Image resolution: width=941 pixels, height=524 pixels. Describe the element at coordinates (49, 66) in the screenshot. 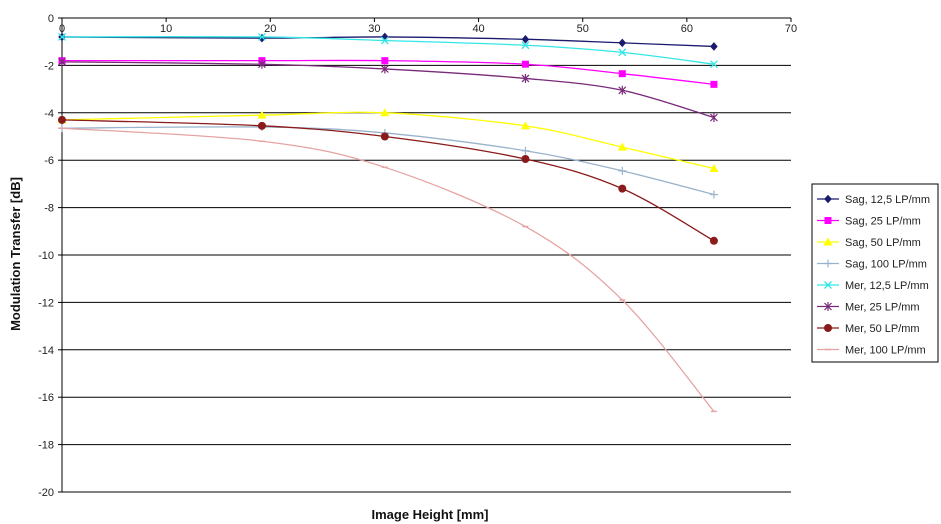

I see `y-tick-label: -2` at that location.